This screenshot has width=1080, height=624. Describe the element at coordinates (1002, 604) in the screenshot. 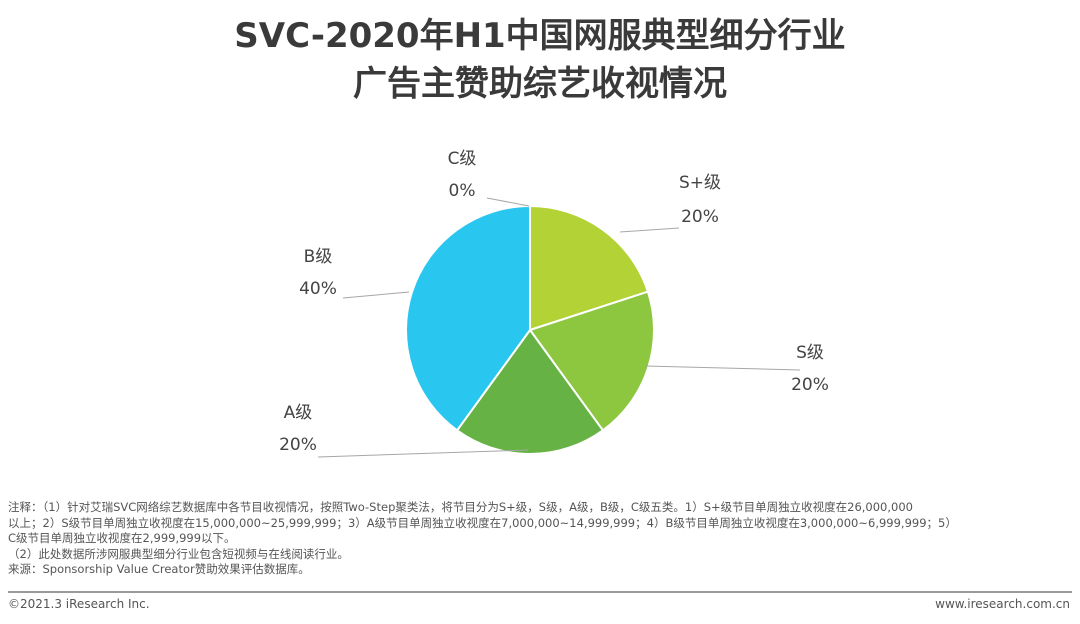

I see `website-link: www.iresearch.com.cn` at that location.